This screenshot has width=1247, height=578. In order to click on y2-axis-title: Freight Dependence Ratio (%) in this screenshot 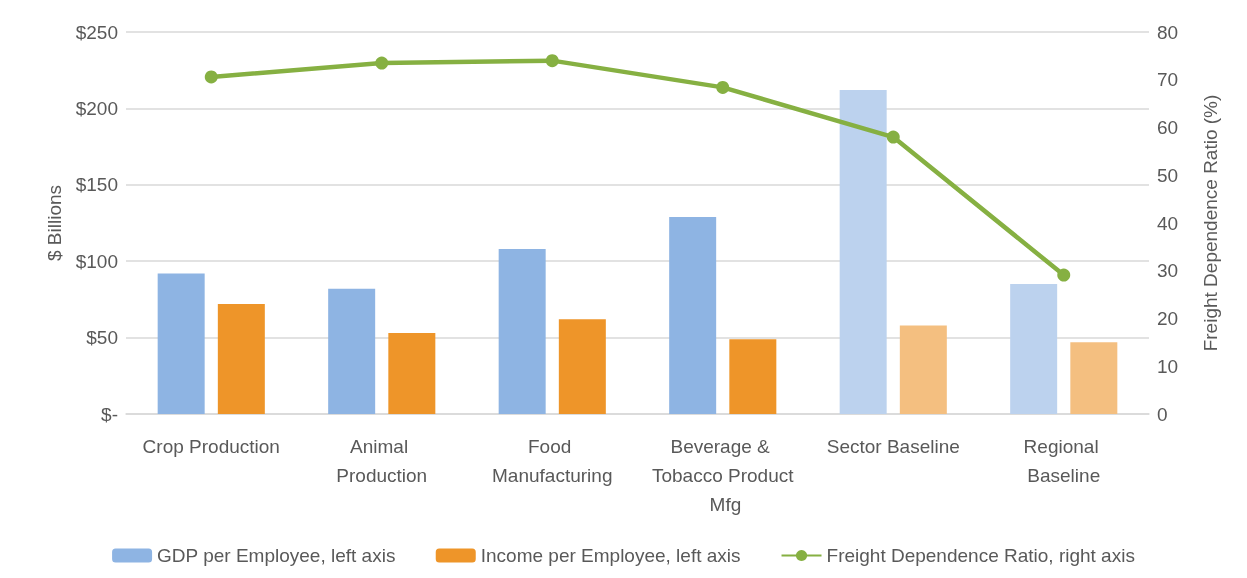, I will do `click(1210, 223)`.